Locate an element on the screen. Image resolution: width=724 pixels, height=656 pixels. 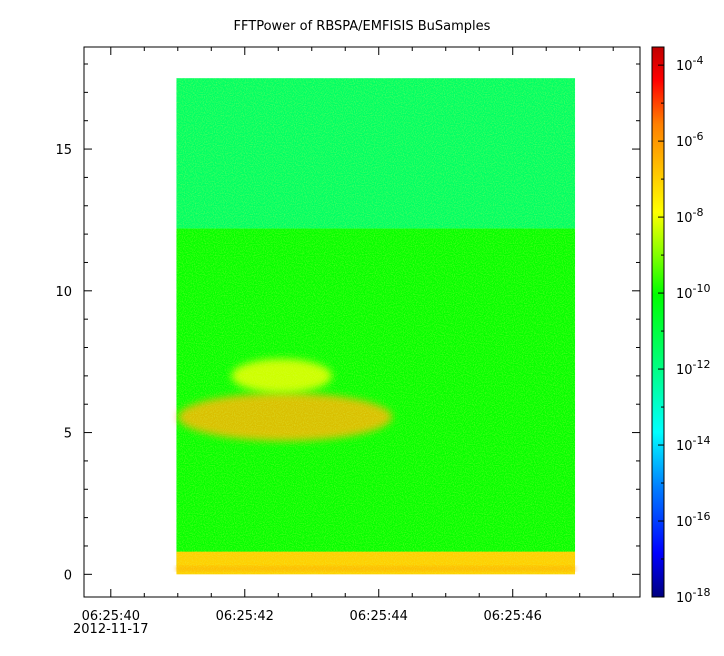
y-tick-label: 15 is located at coordinates (63, 150).